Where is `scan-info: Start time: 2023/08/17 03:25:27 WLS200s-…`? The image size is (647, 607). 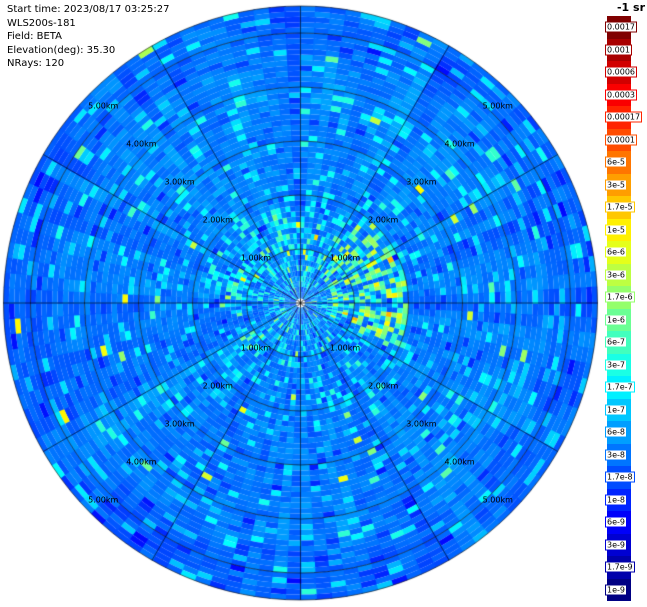
scan-info: Start time: 2023/08/17 03:25:27 WLS200s-… is located at coordinates (88, 37).